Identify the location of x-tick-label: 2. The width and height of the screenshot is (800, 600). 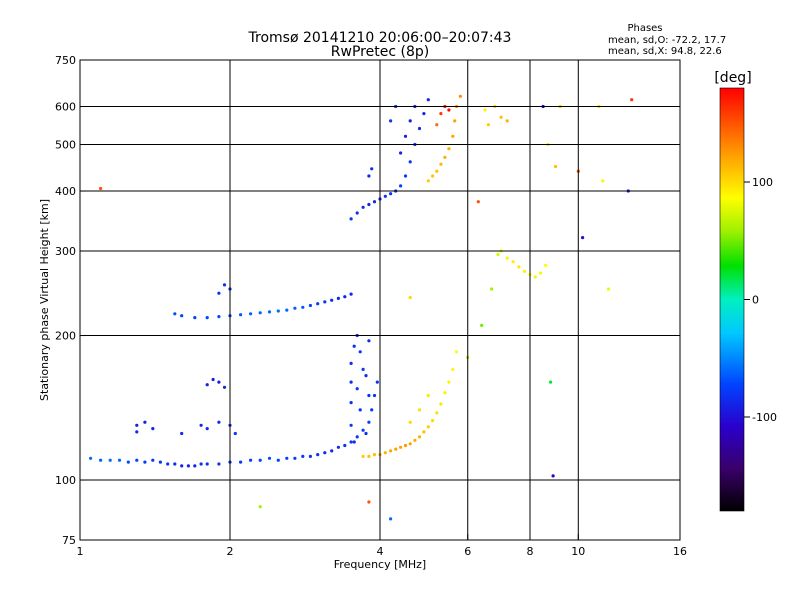
(230, 551).